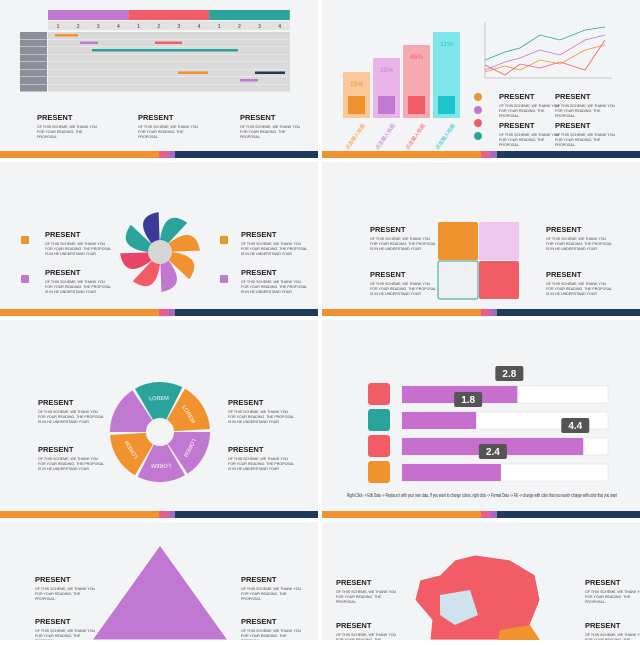  I want to click on decor-line, so click(545, 52).